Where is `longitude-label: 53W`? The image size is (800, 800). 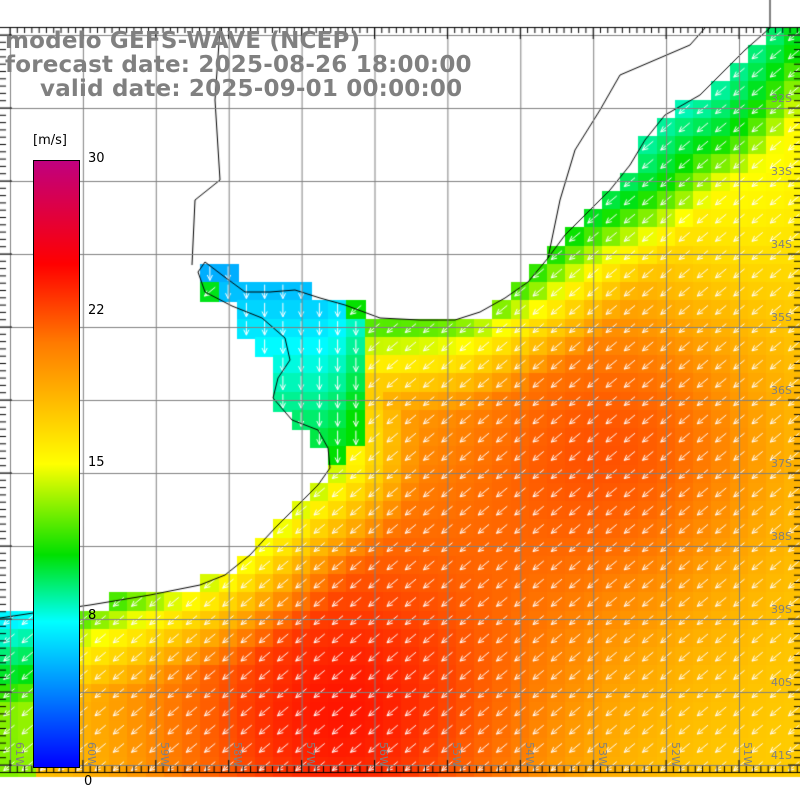
longitude-label: 53W is located at coordinates (602, 754).